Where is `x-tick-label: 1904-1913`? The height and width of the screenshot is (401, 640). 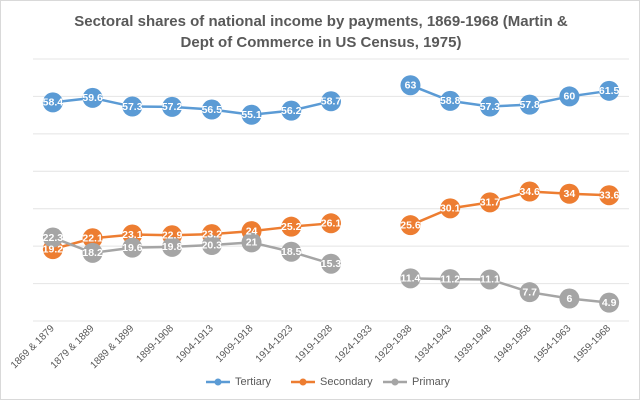
x-tick-label: 1904-1913 is located at coordinates (195, 344).